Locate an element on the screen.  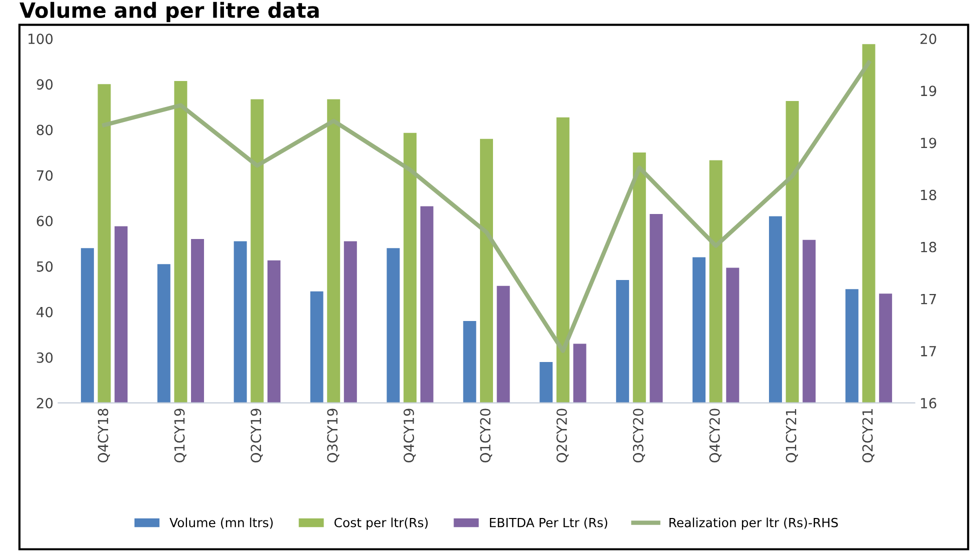
y-tick-label: 20 is located at coordinates (44, 403).